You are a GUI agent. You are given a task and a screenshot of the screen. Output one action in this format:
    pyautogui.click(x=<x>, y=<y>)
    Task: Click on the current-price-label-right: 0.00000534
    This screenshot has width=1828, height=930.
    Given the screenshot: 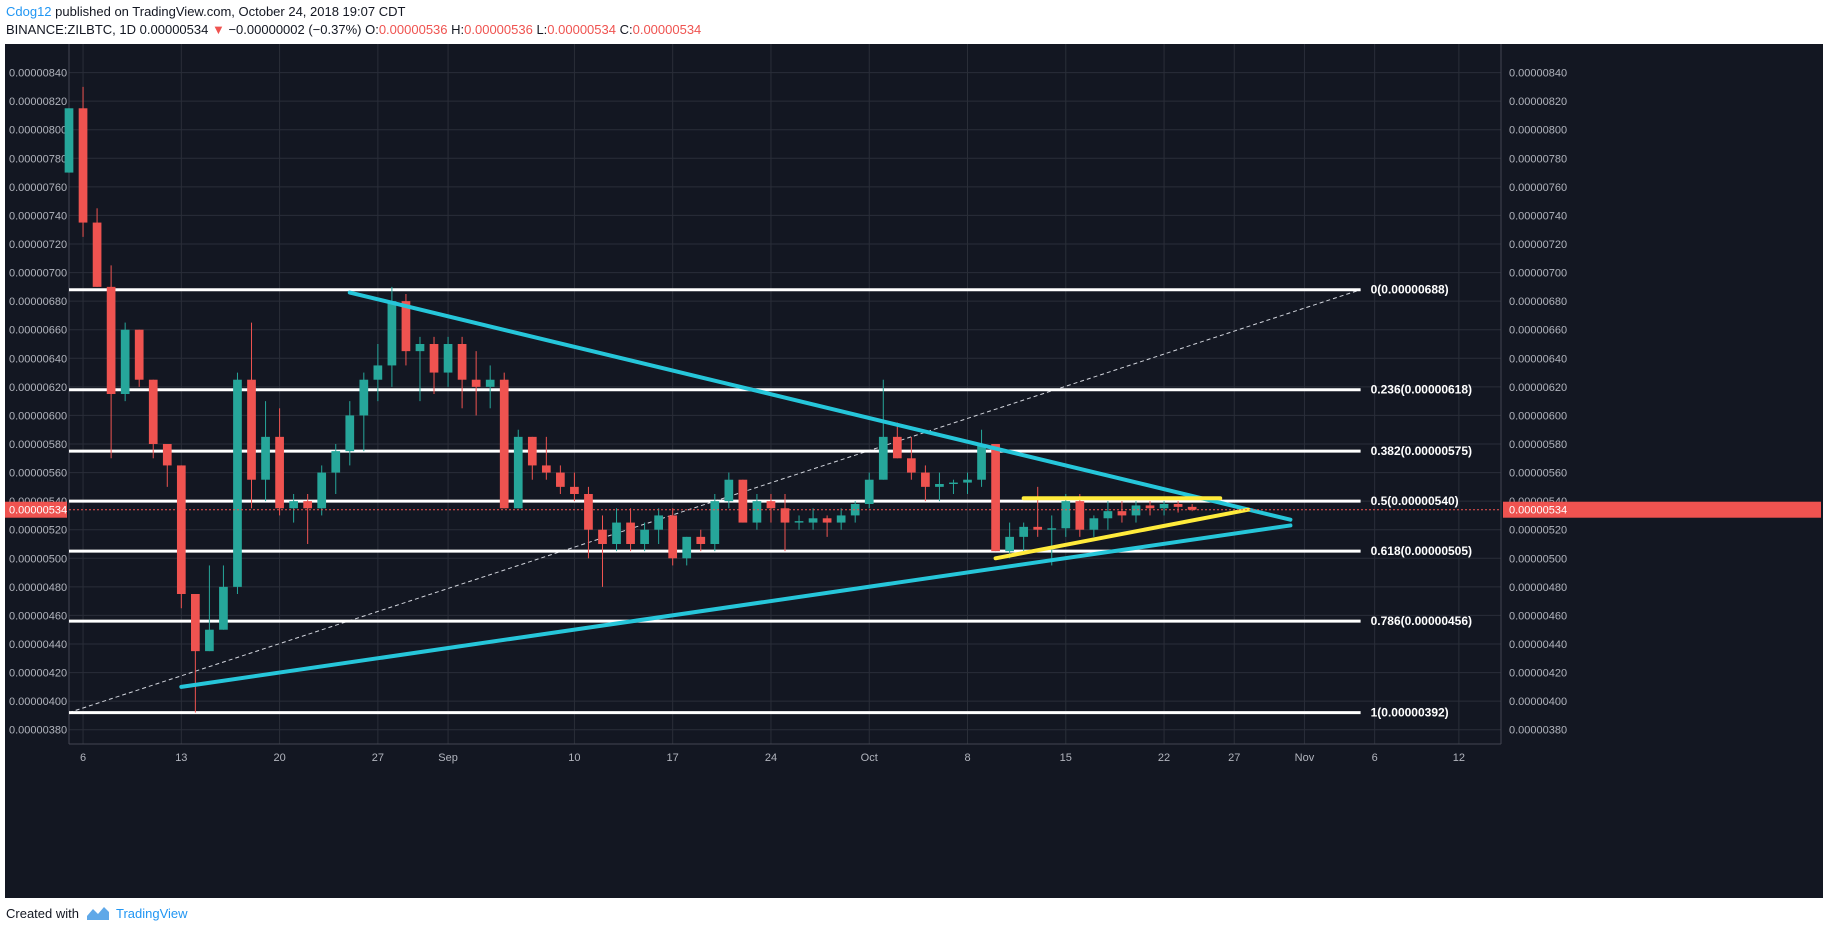 What is the action you would take?
    pyautogui.click(x=1538, y=511)
    